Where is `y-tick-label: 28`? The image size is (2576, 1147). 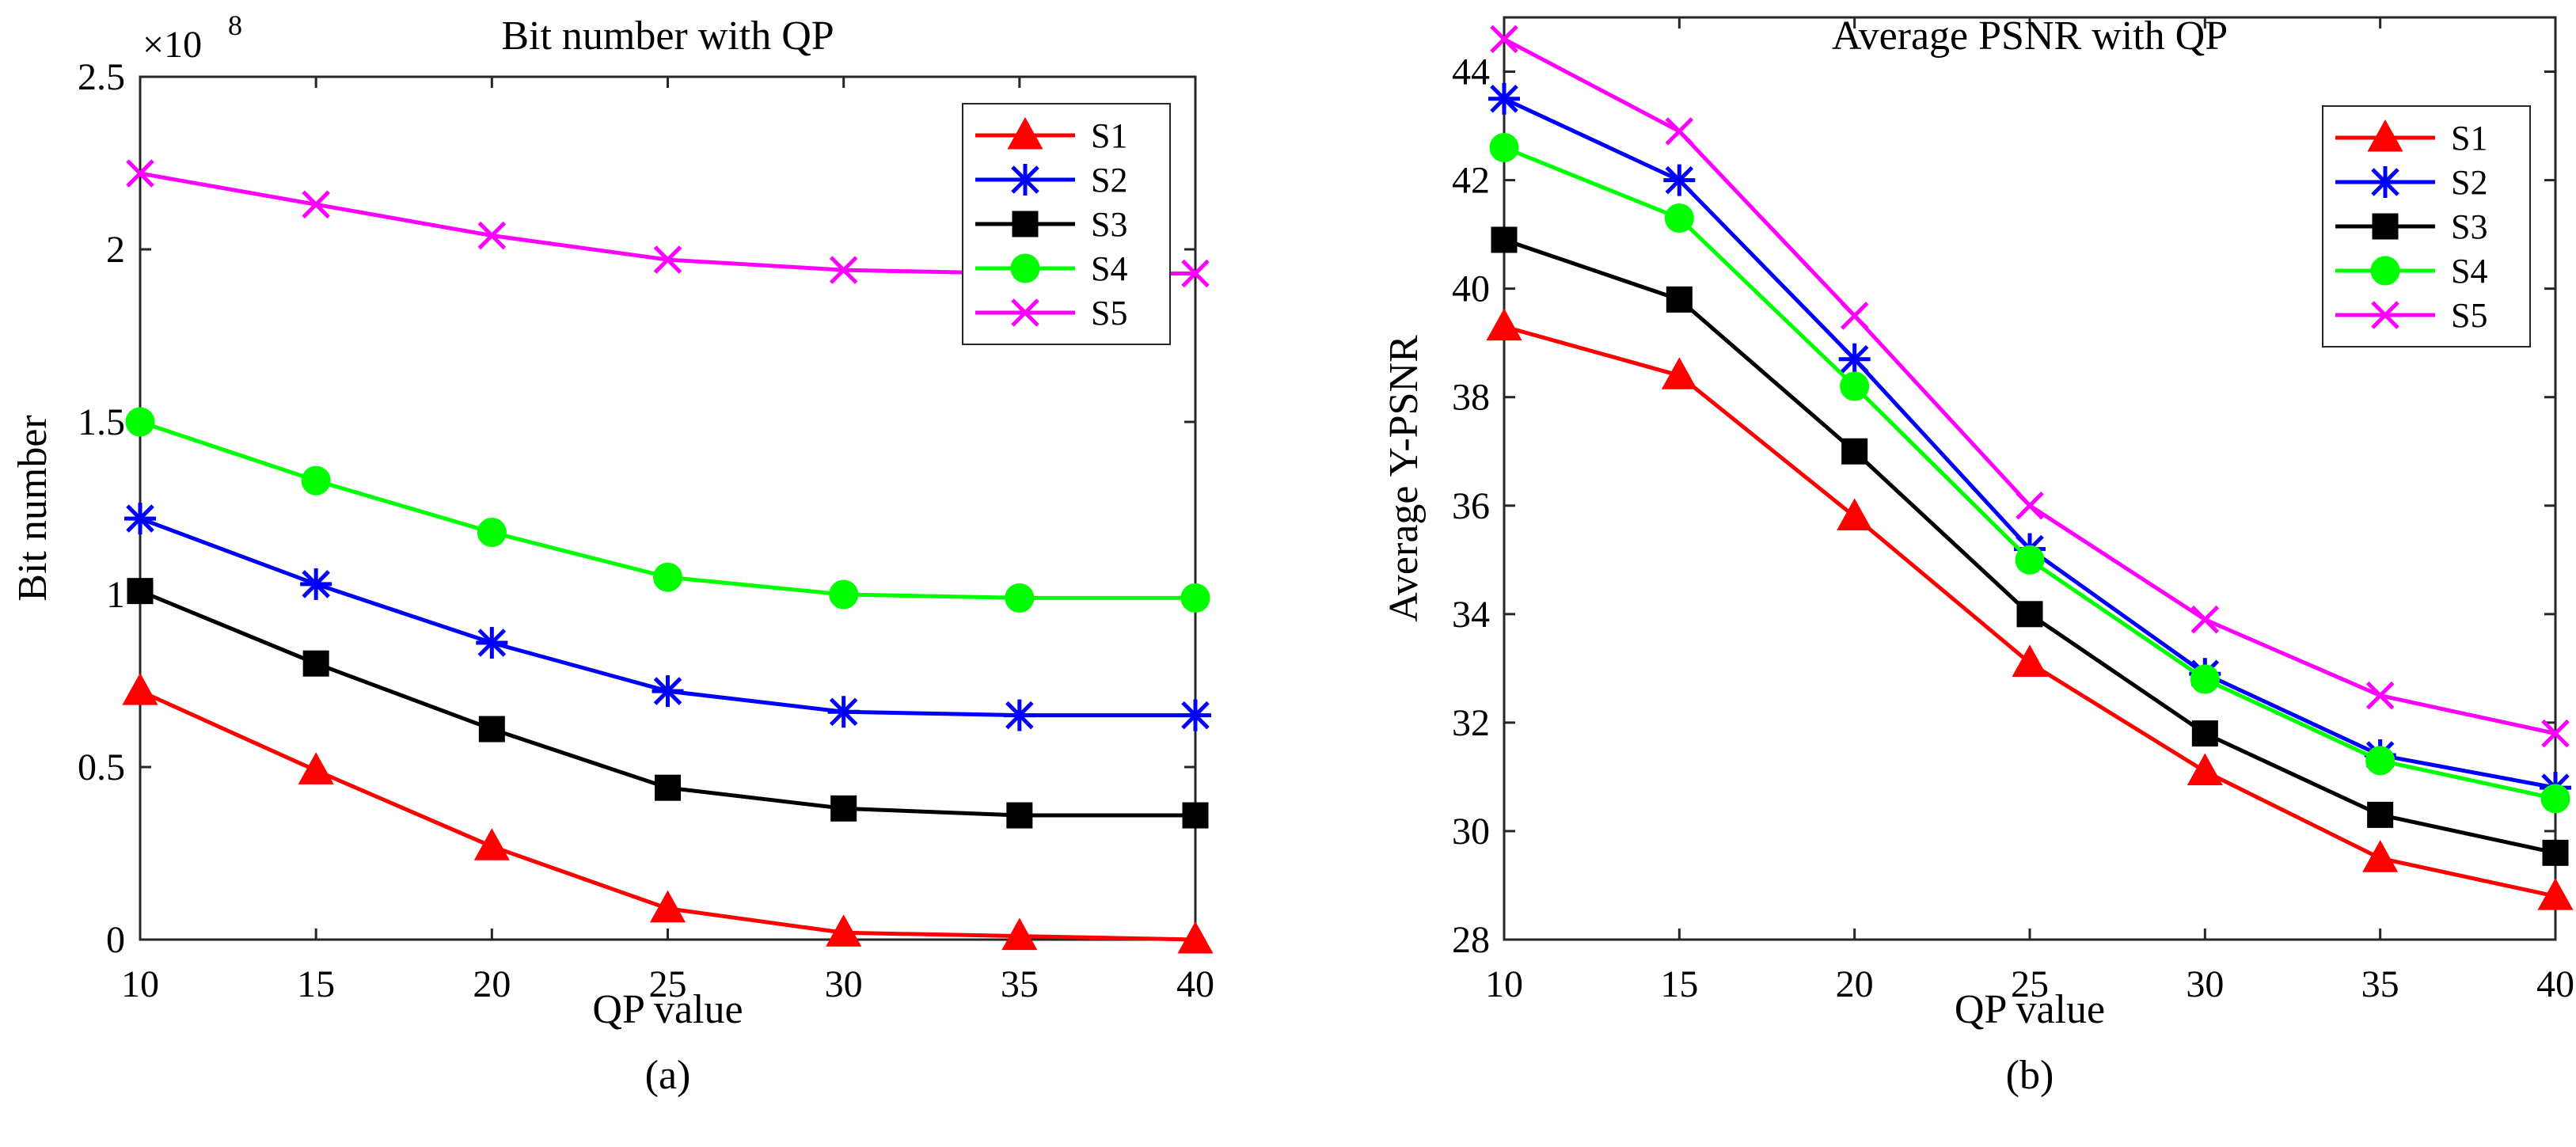 y-tick-label: 28 is located at coordinates (1471, 940).